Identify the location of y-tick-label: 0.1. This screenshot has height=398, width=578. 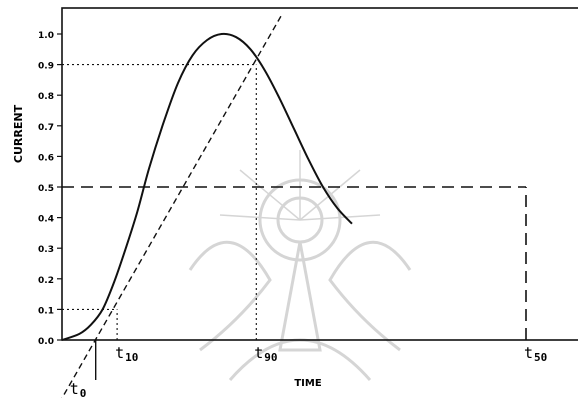
(46, 311).